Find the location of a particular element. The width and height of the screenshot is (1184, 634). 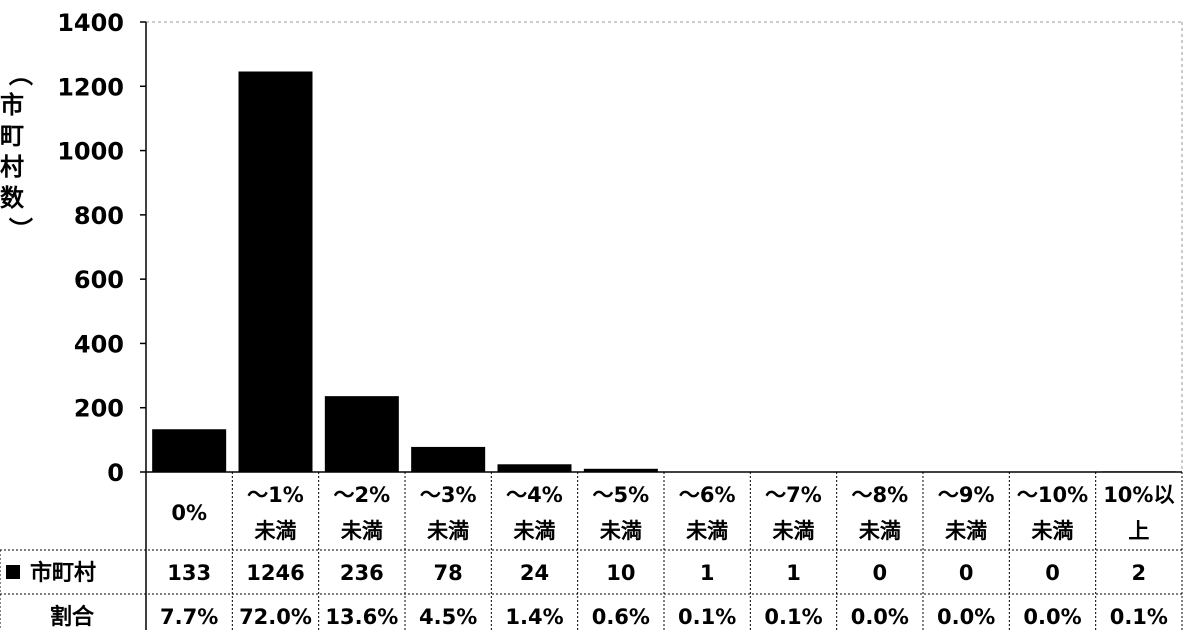

table-cell-value: 7.7% is located at coordinates (189, 617).